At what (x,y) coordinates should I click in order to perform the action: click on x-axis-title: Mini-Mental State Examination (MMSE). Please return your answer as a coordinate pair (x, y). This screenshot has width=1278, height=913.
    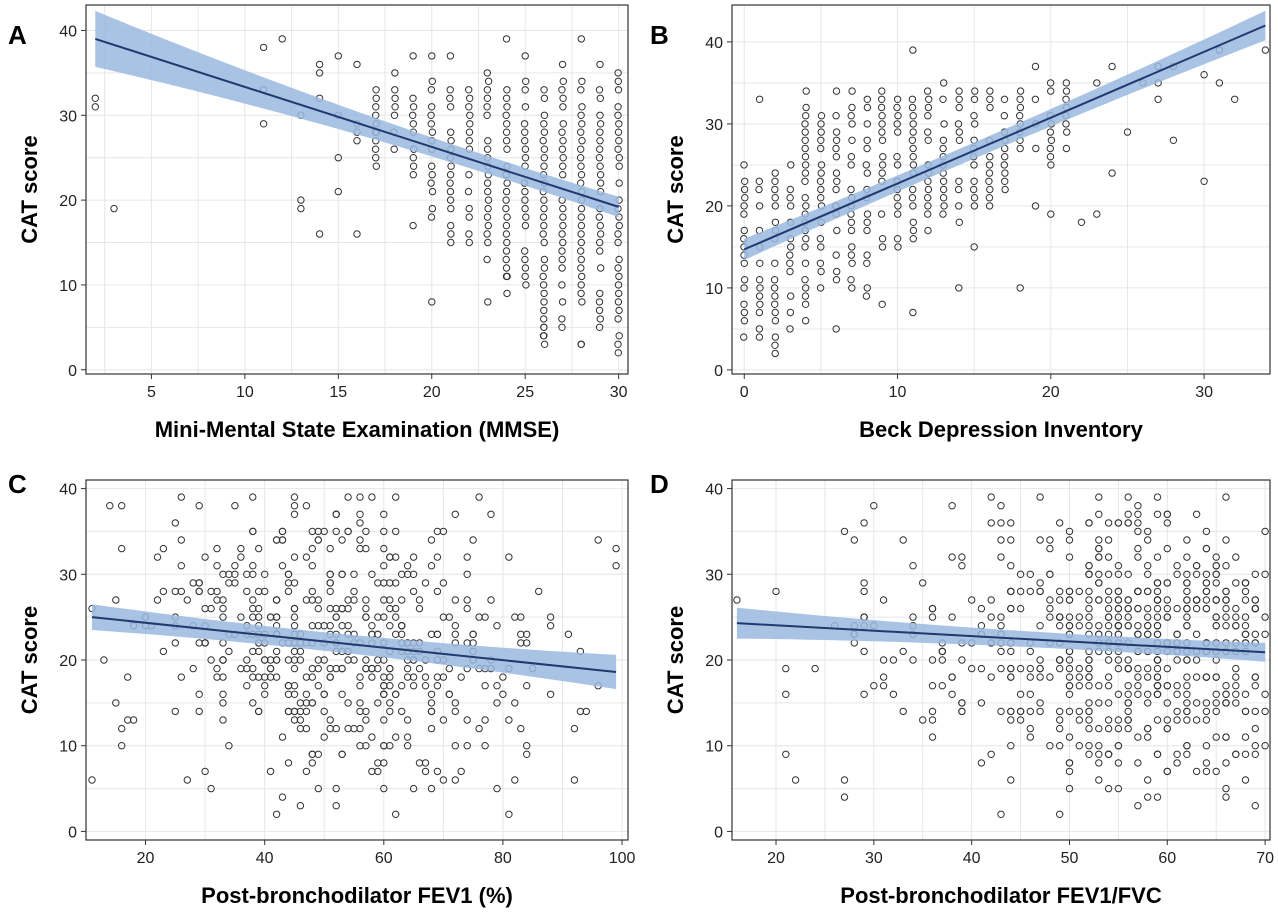
    Looking at the image, I should click on (357, 429).